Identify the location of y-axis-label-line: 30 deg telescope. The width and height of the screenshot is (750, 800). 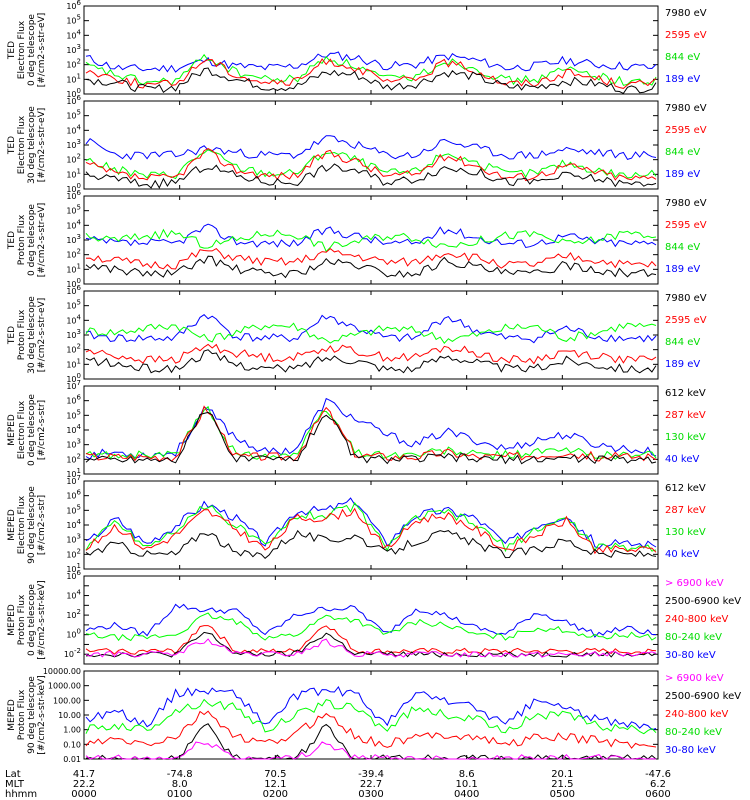
(32, 145).